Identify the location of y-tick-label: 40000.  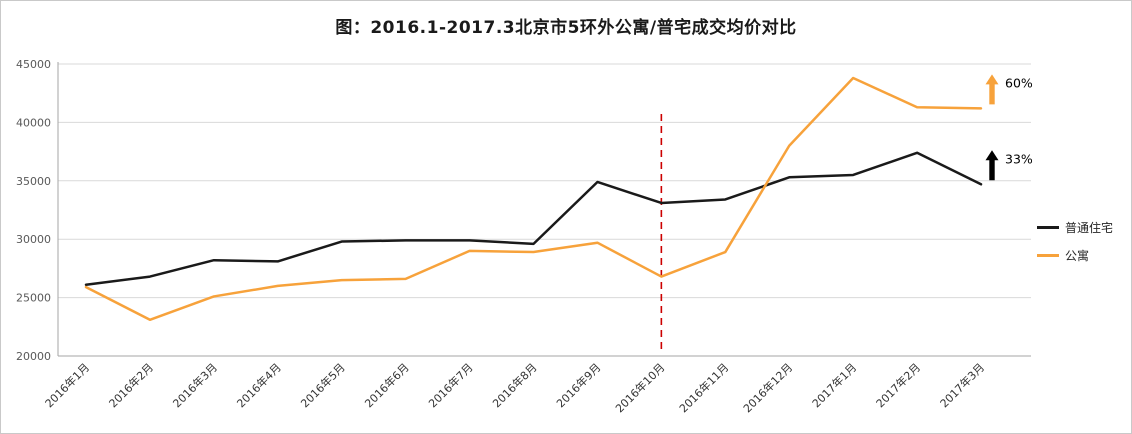
(33, 122).